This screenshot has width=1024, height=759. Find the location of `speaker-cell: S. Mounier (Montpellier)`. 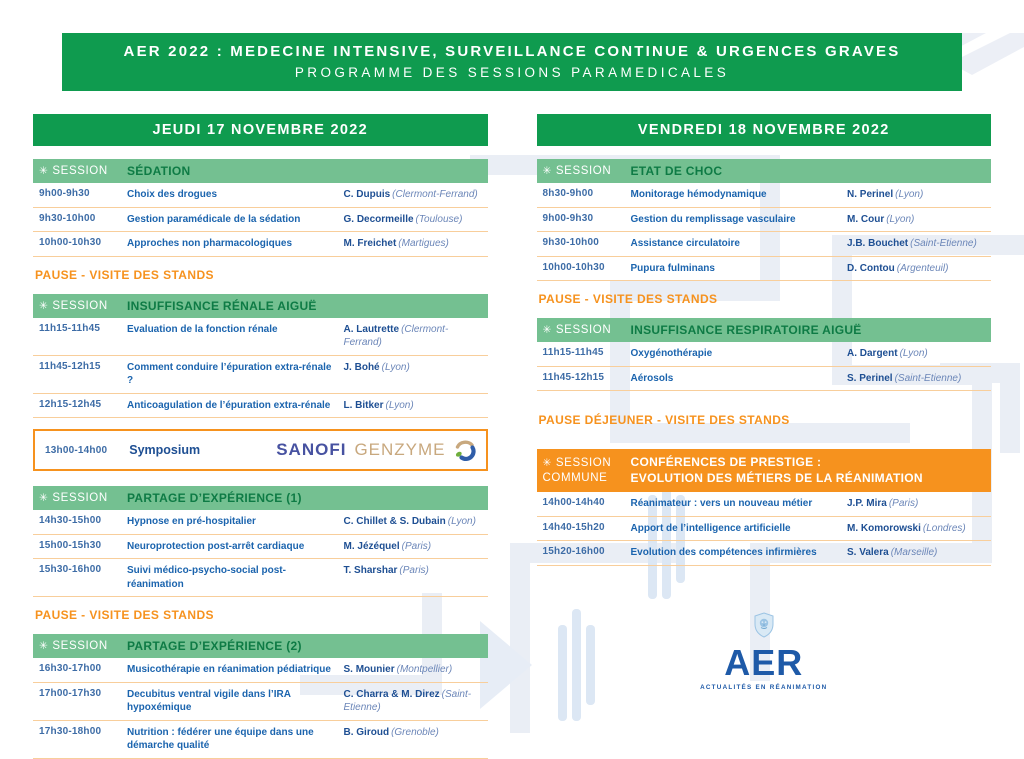

speaker-cell: S. Mounier (Montpellier) is located at coordinates (413, 670).